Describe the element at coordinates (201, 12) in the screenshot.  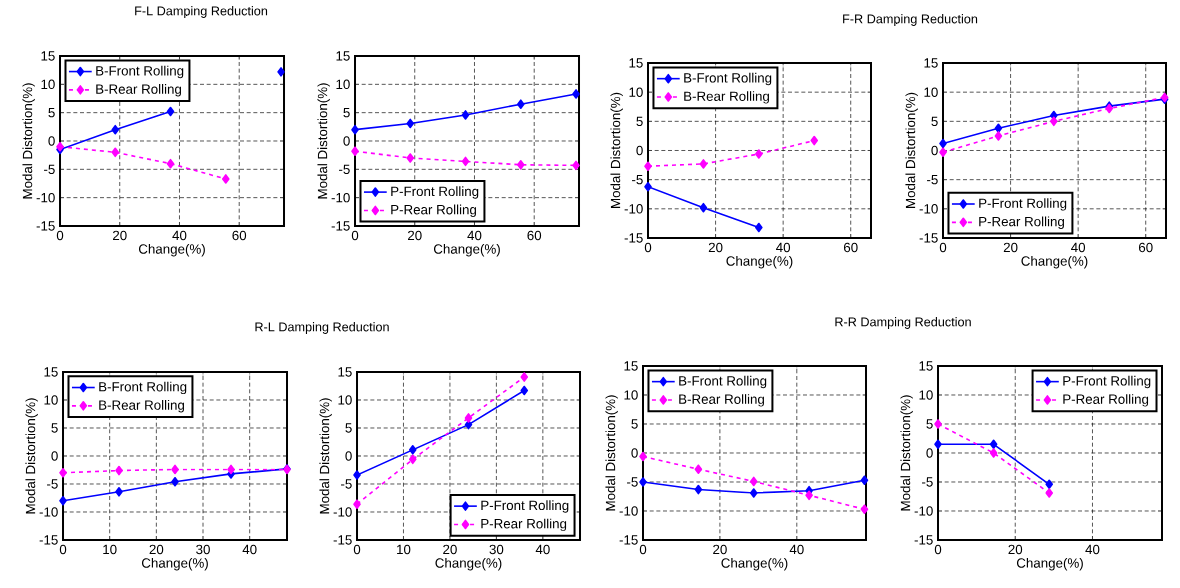
I see `chart-title: F-L Damping Reduction` at that location.